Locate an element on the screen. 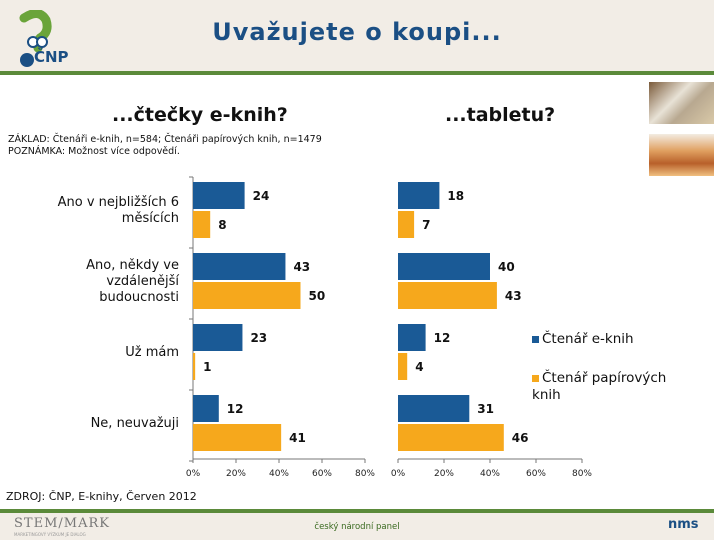 The height and width of the screenshot is (540, 714). footer-divider is located at coordinates (357, 511).